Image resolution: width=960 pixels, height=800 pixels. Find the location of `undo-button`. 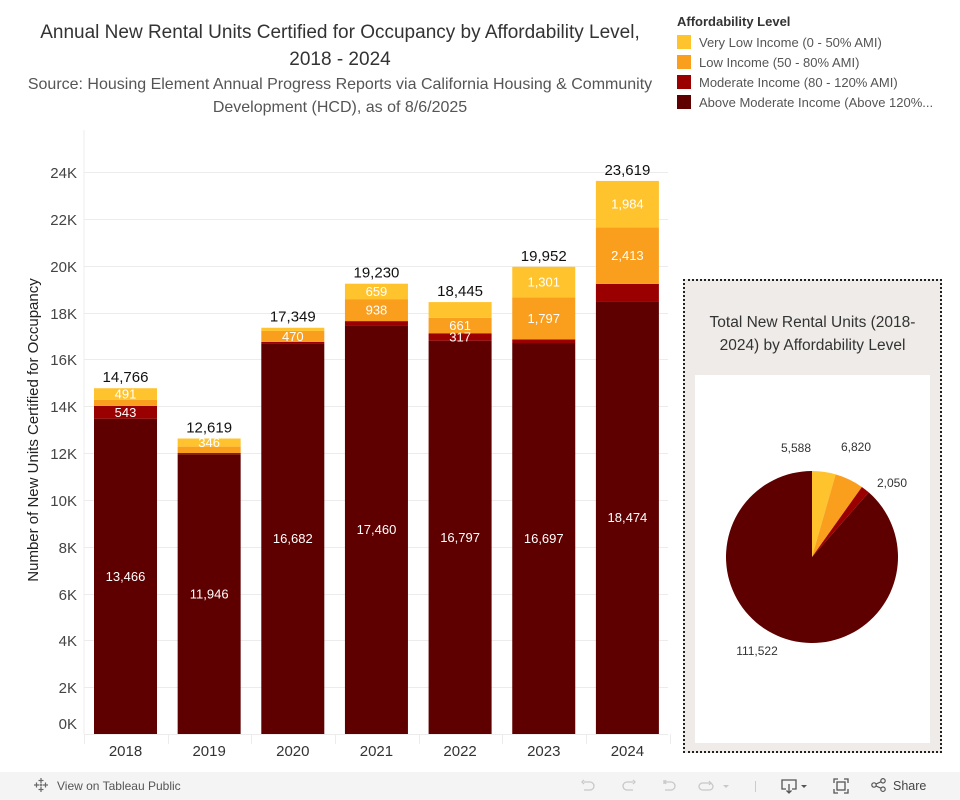

undo-button is located at coordinates (588, 786).